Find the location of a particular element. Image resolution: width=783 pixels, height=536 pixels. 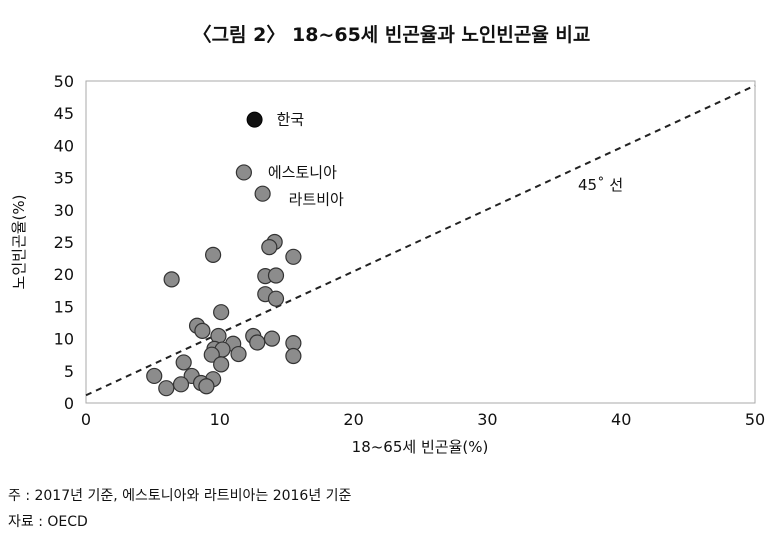

y-tick-label: 40 is located at coordinates (64, 145).